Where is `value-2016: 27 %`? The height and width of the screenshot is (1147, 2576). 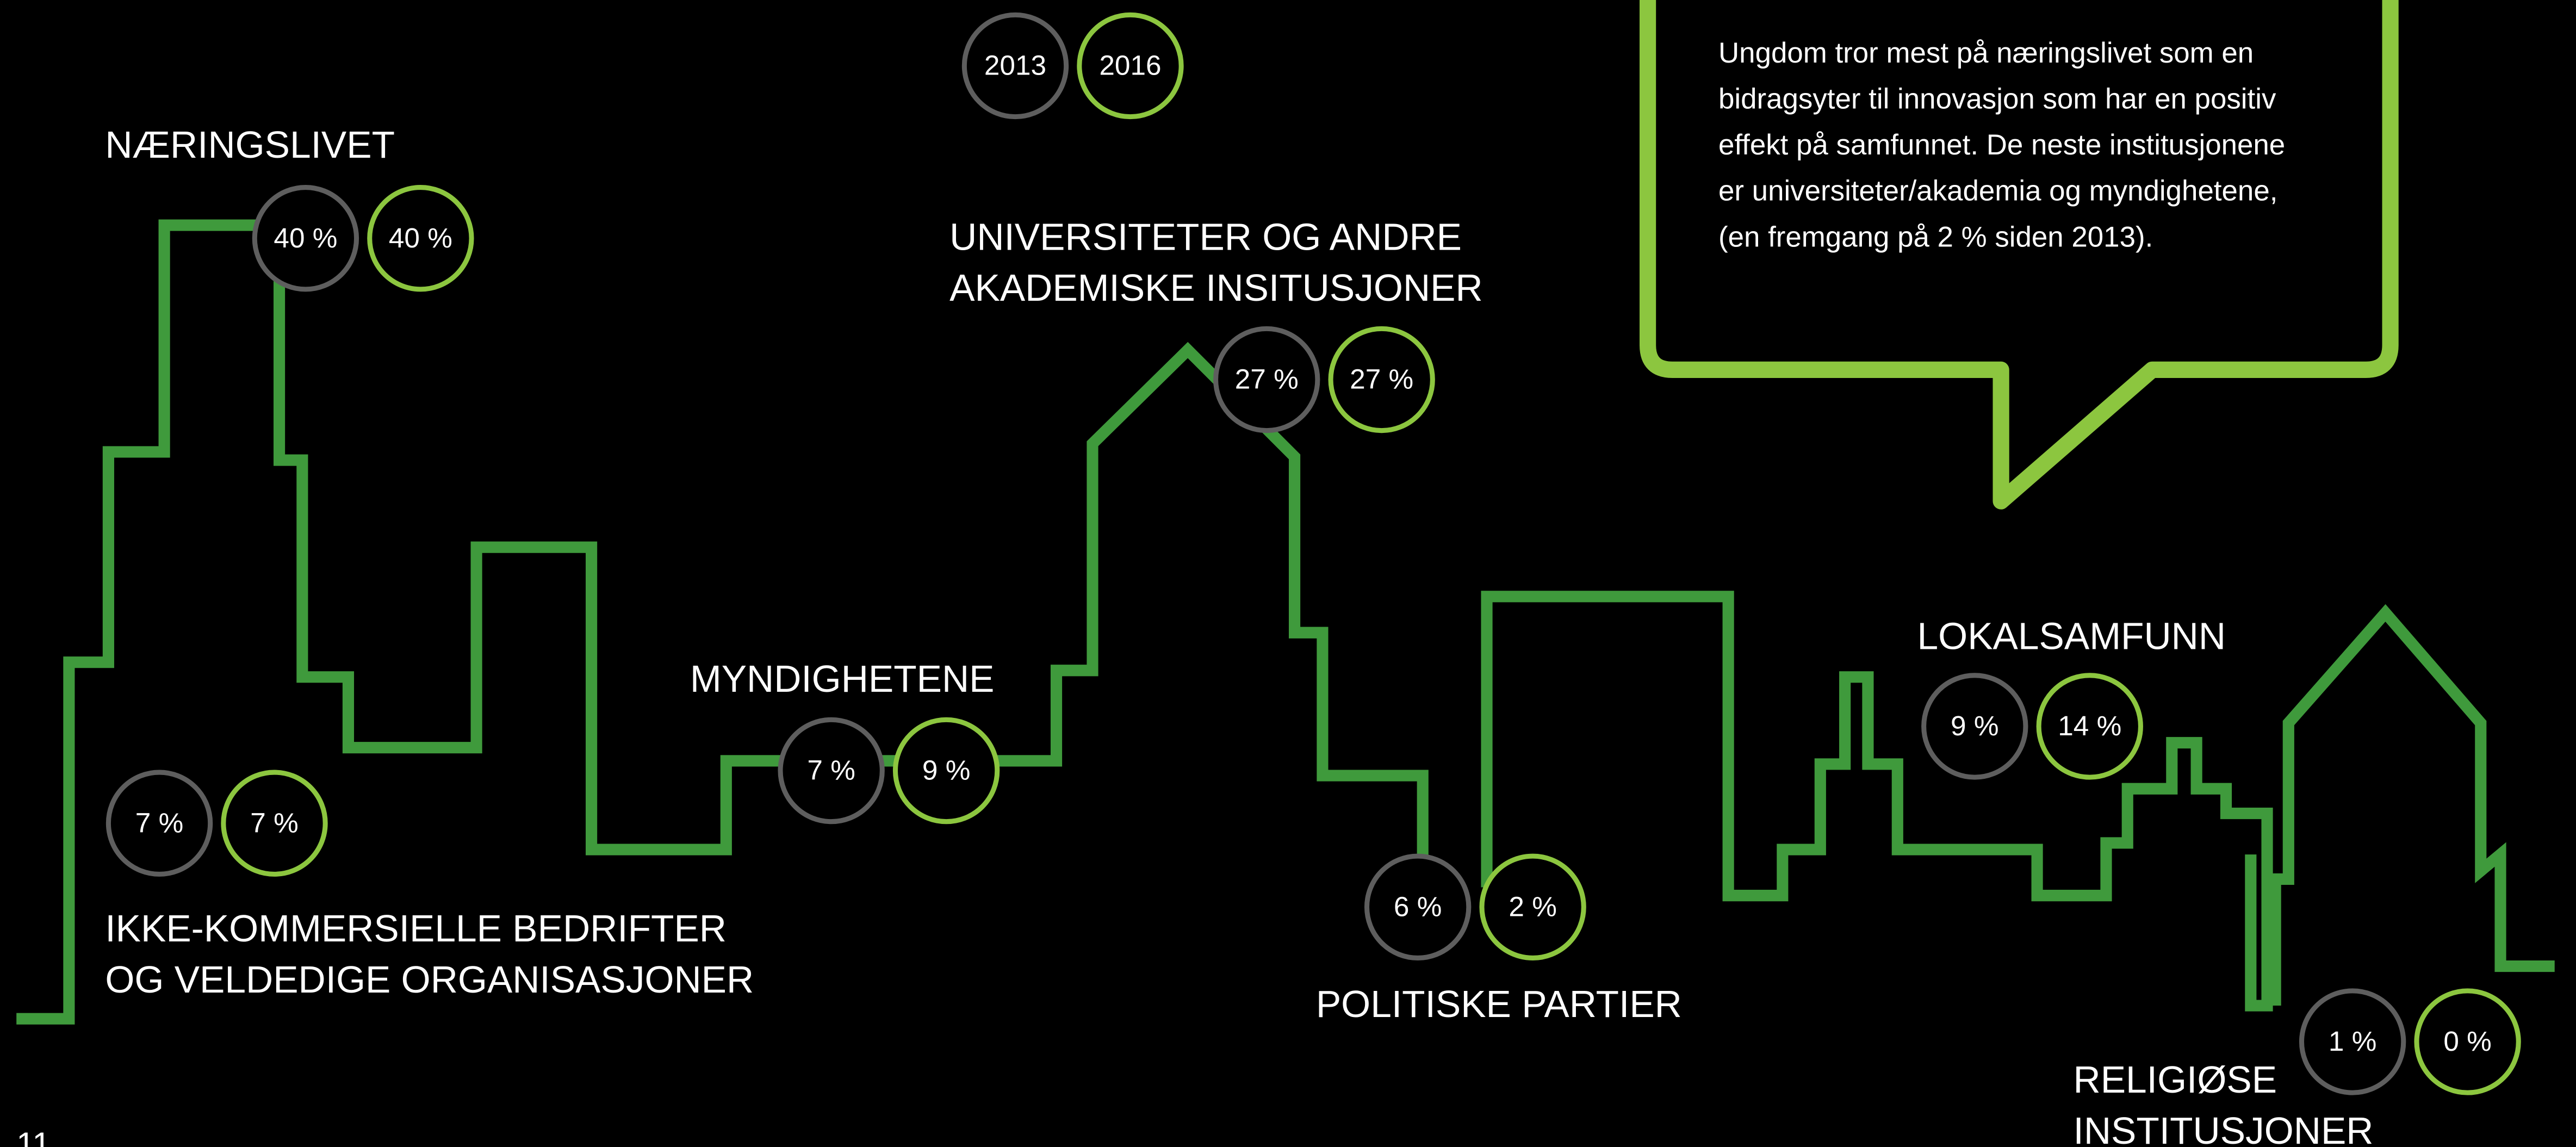 value-2016: 27 % is located at coordinates (1382, 379).